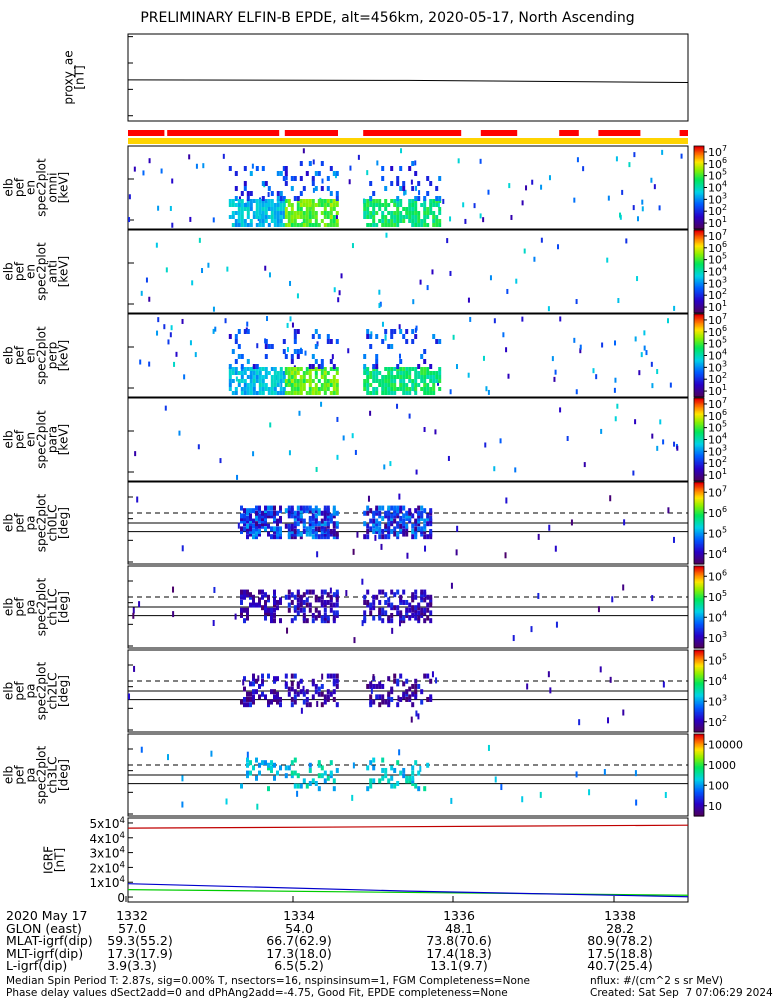 The height and width of the screenshot is (1000, 775). Describe the element at coordinates (408, 890) in the screenshot. I see `igrf-series-line` at that location.